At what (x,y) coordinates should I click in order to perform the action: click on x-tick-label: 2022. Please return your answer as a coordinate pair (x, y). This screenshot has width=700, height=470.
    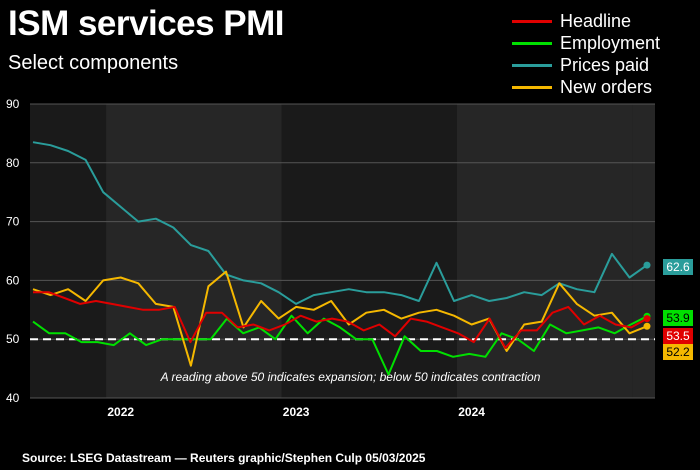
    Looking at the image, I should click on (120, 412).